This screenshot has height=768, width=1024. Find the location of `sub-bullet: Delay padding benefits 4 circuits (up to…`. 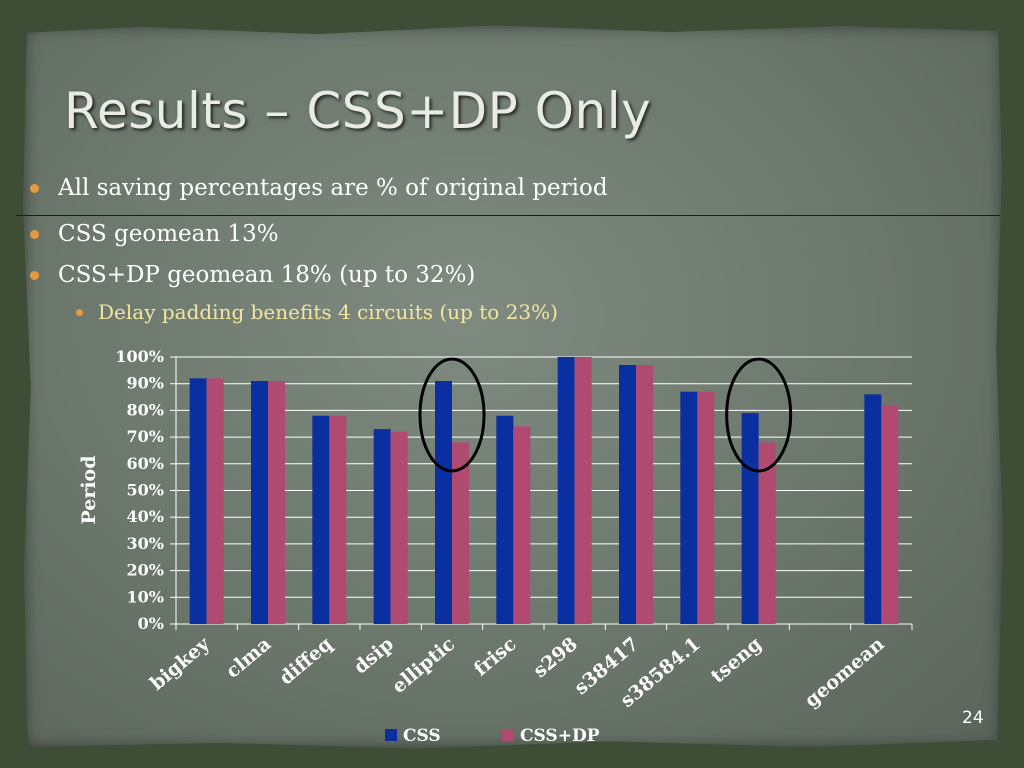

sub-bullet: Delay padding benefits 4 circuits (up to… is located at coordinates (317, 312).